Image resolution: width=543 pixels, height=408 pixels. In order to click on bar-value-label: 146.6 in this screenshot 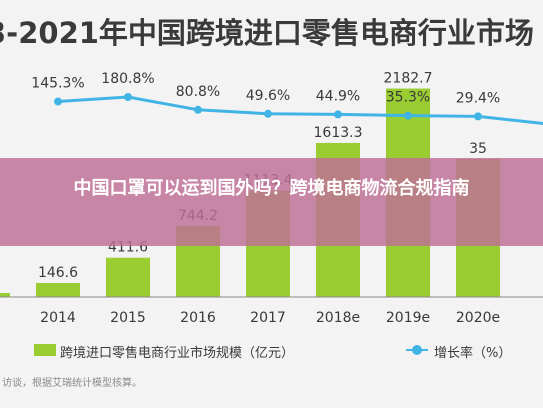, I will do `click(58, 273)`.